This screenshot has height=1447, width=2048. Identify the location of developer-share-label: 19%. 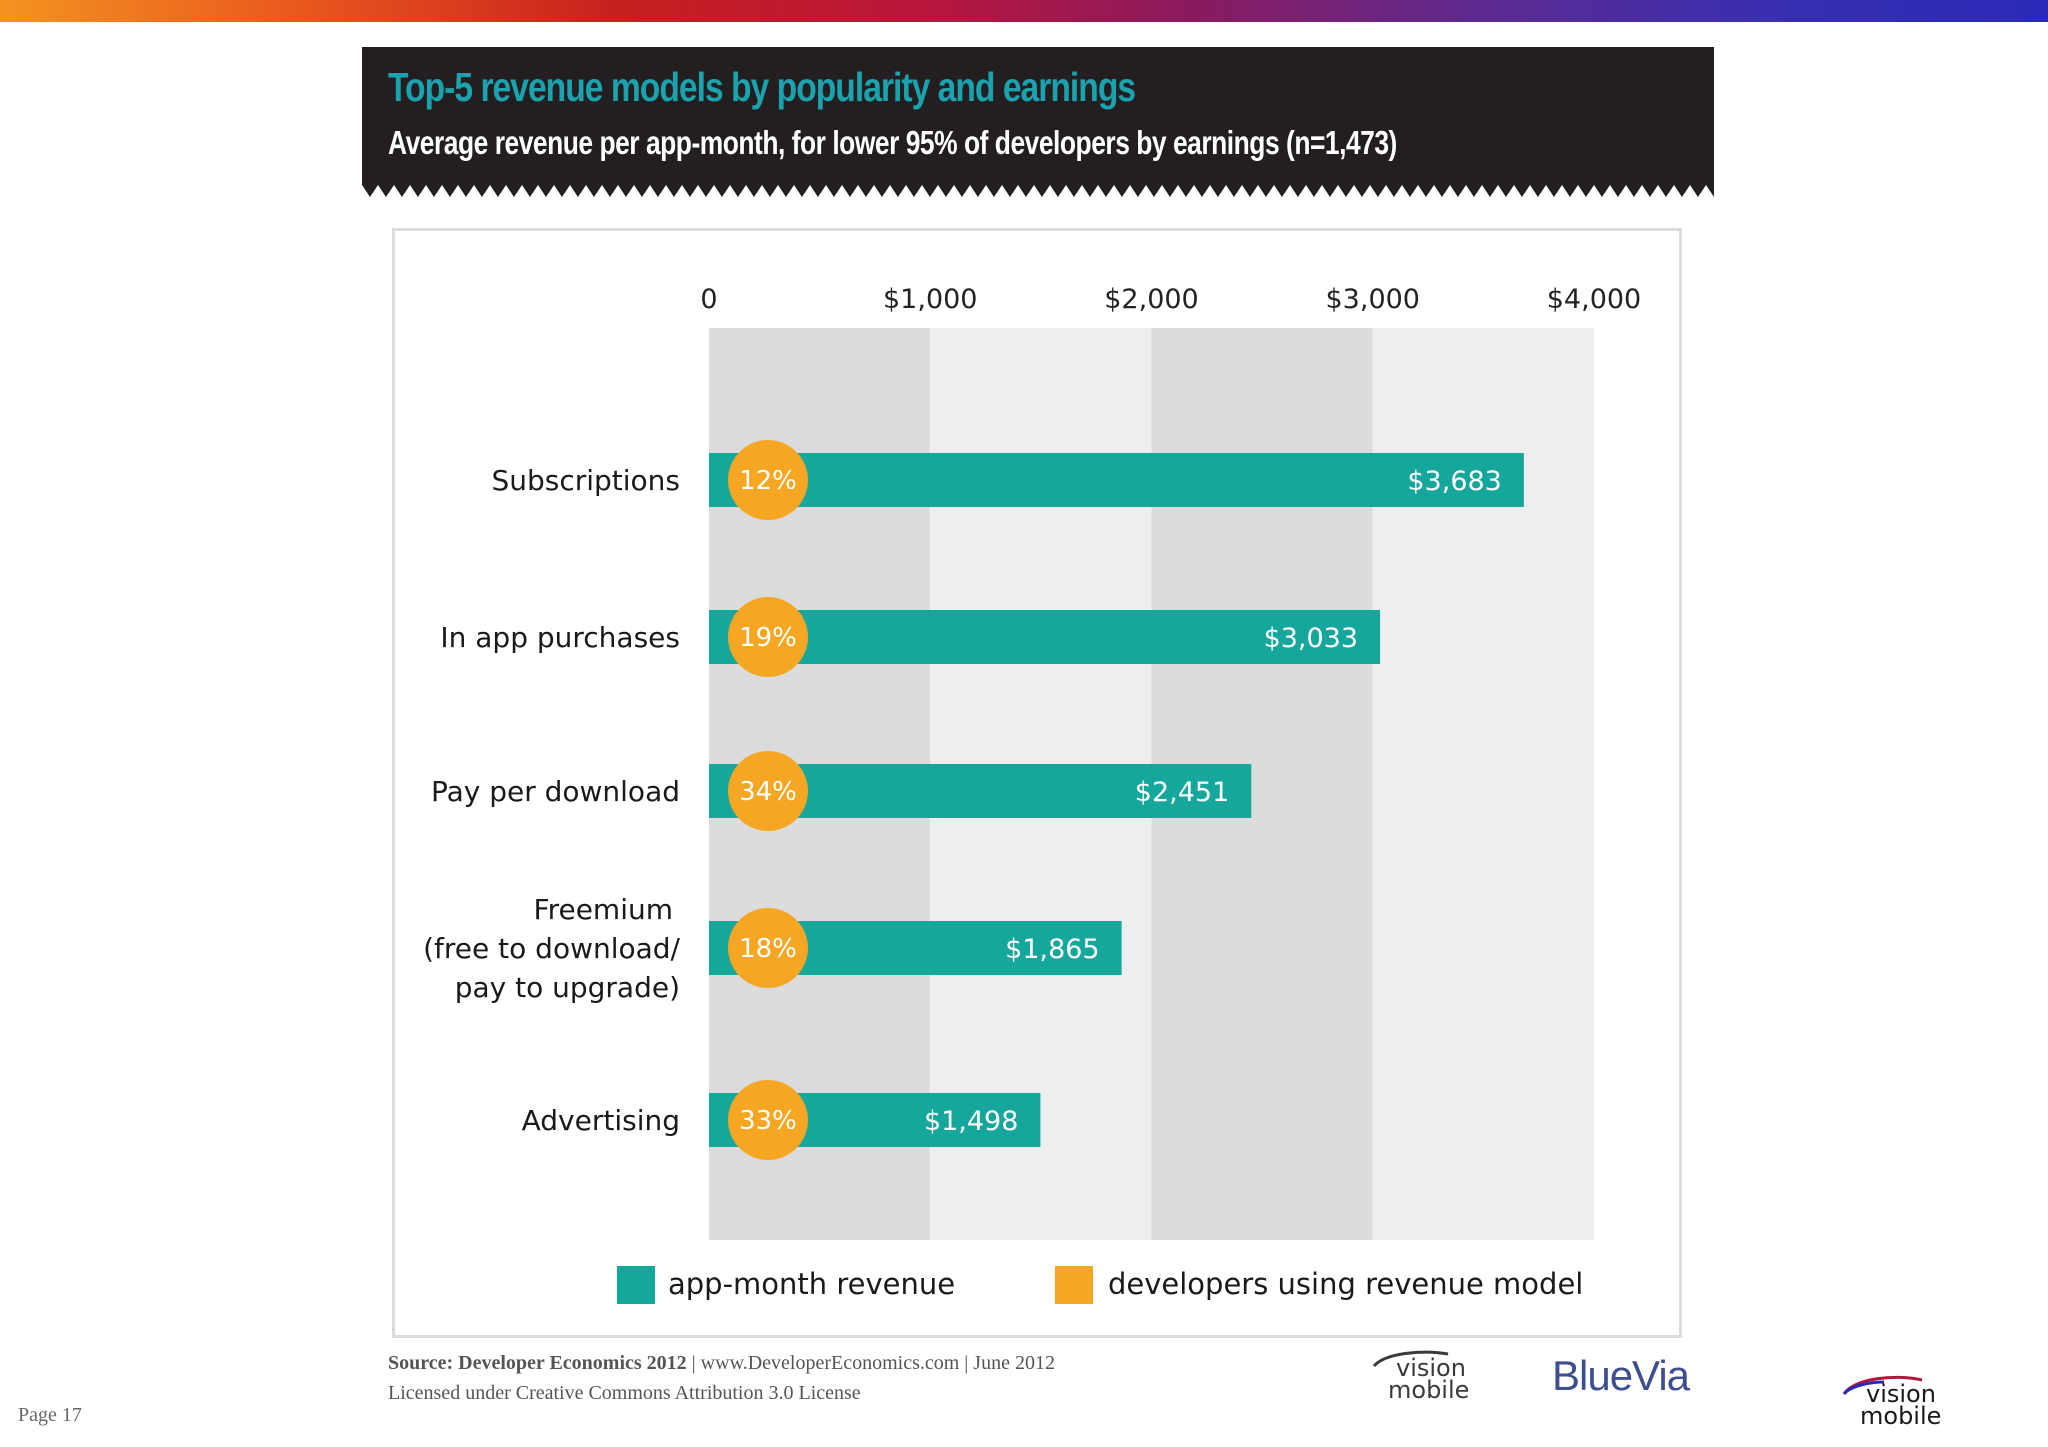
(768, 638).